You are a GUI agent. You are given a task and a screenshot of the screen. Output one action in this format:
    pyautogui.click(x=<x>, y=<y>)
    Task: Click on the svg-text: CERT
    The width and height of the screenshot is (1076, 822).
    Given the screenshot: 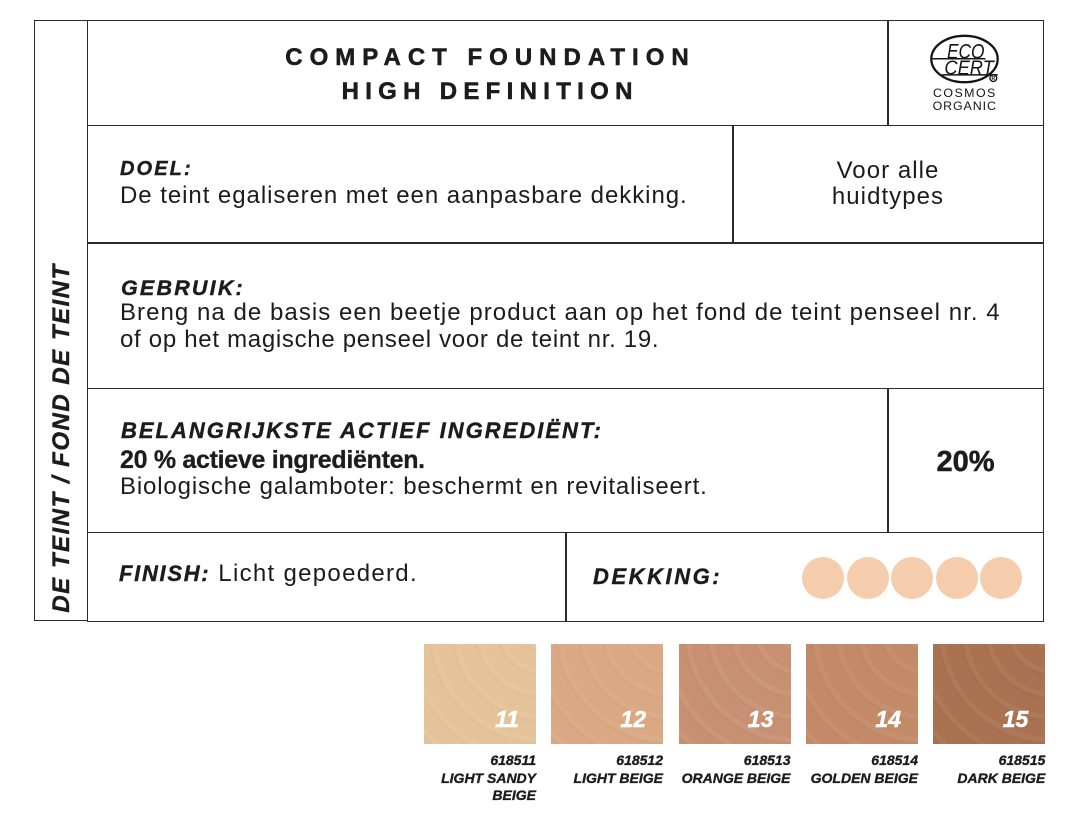 What is the action you would take?
    pyautogui.click(x=969, y=69)
    